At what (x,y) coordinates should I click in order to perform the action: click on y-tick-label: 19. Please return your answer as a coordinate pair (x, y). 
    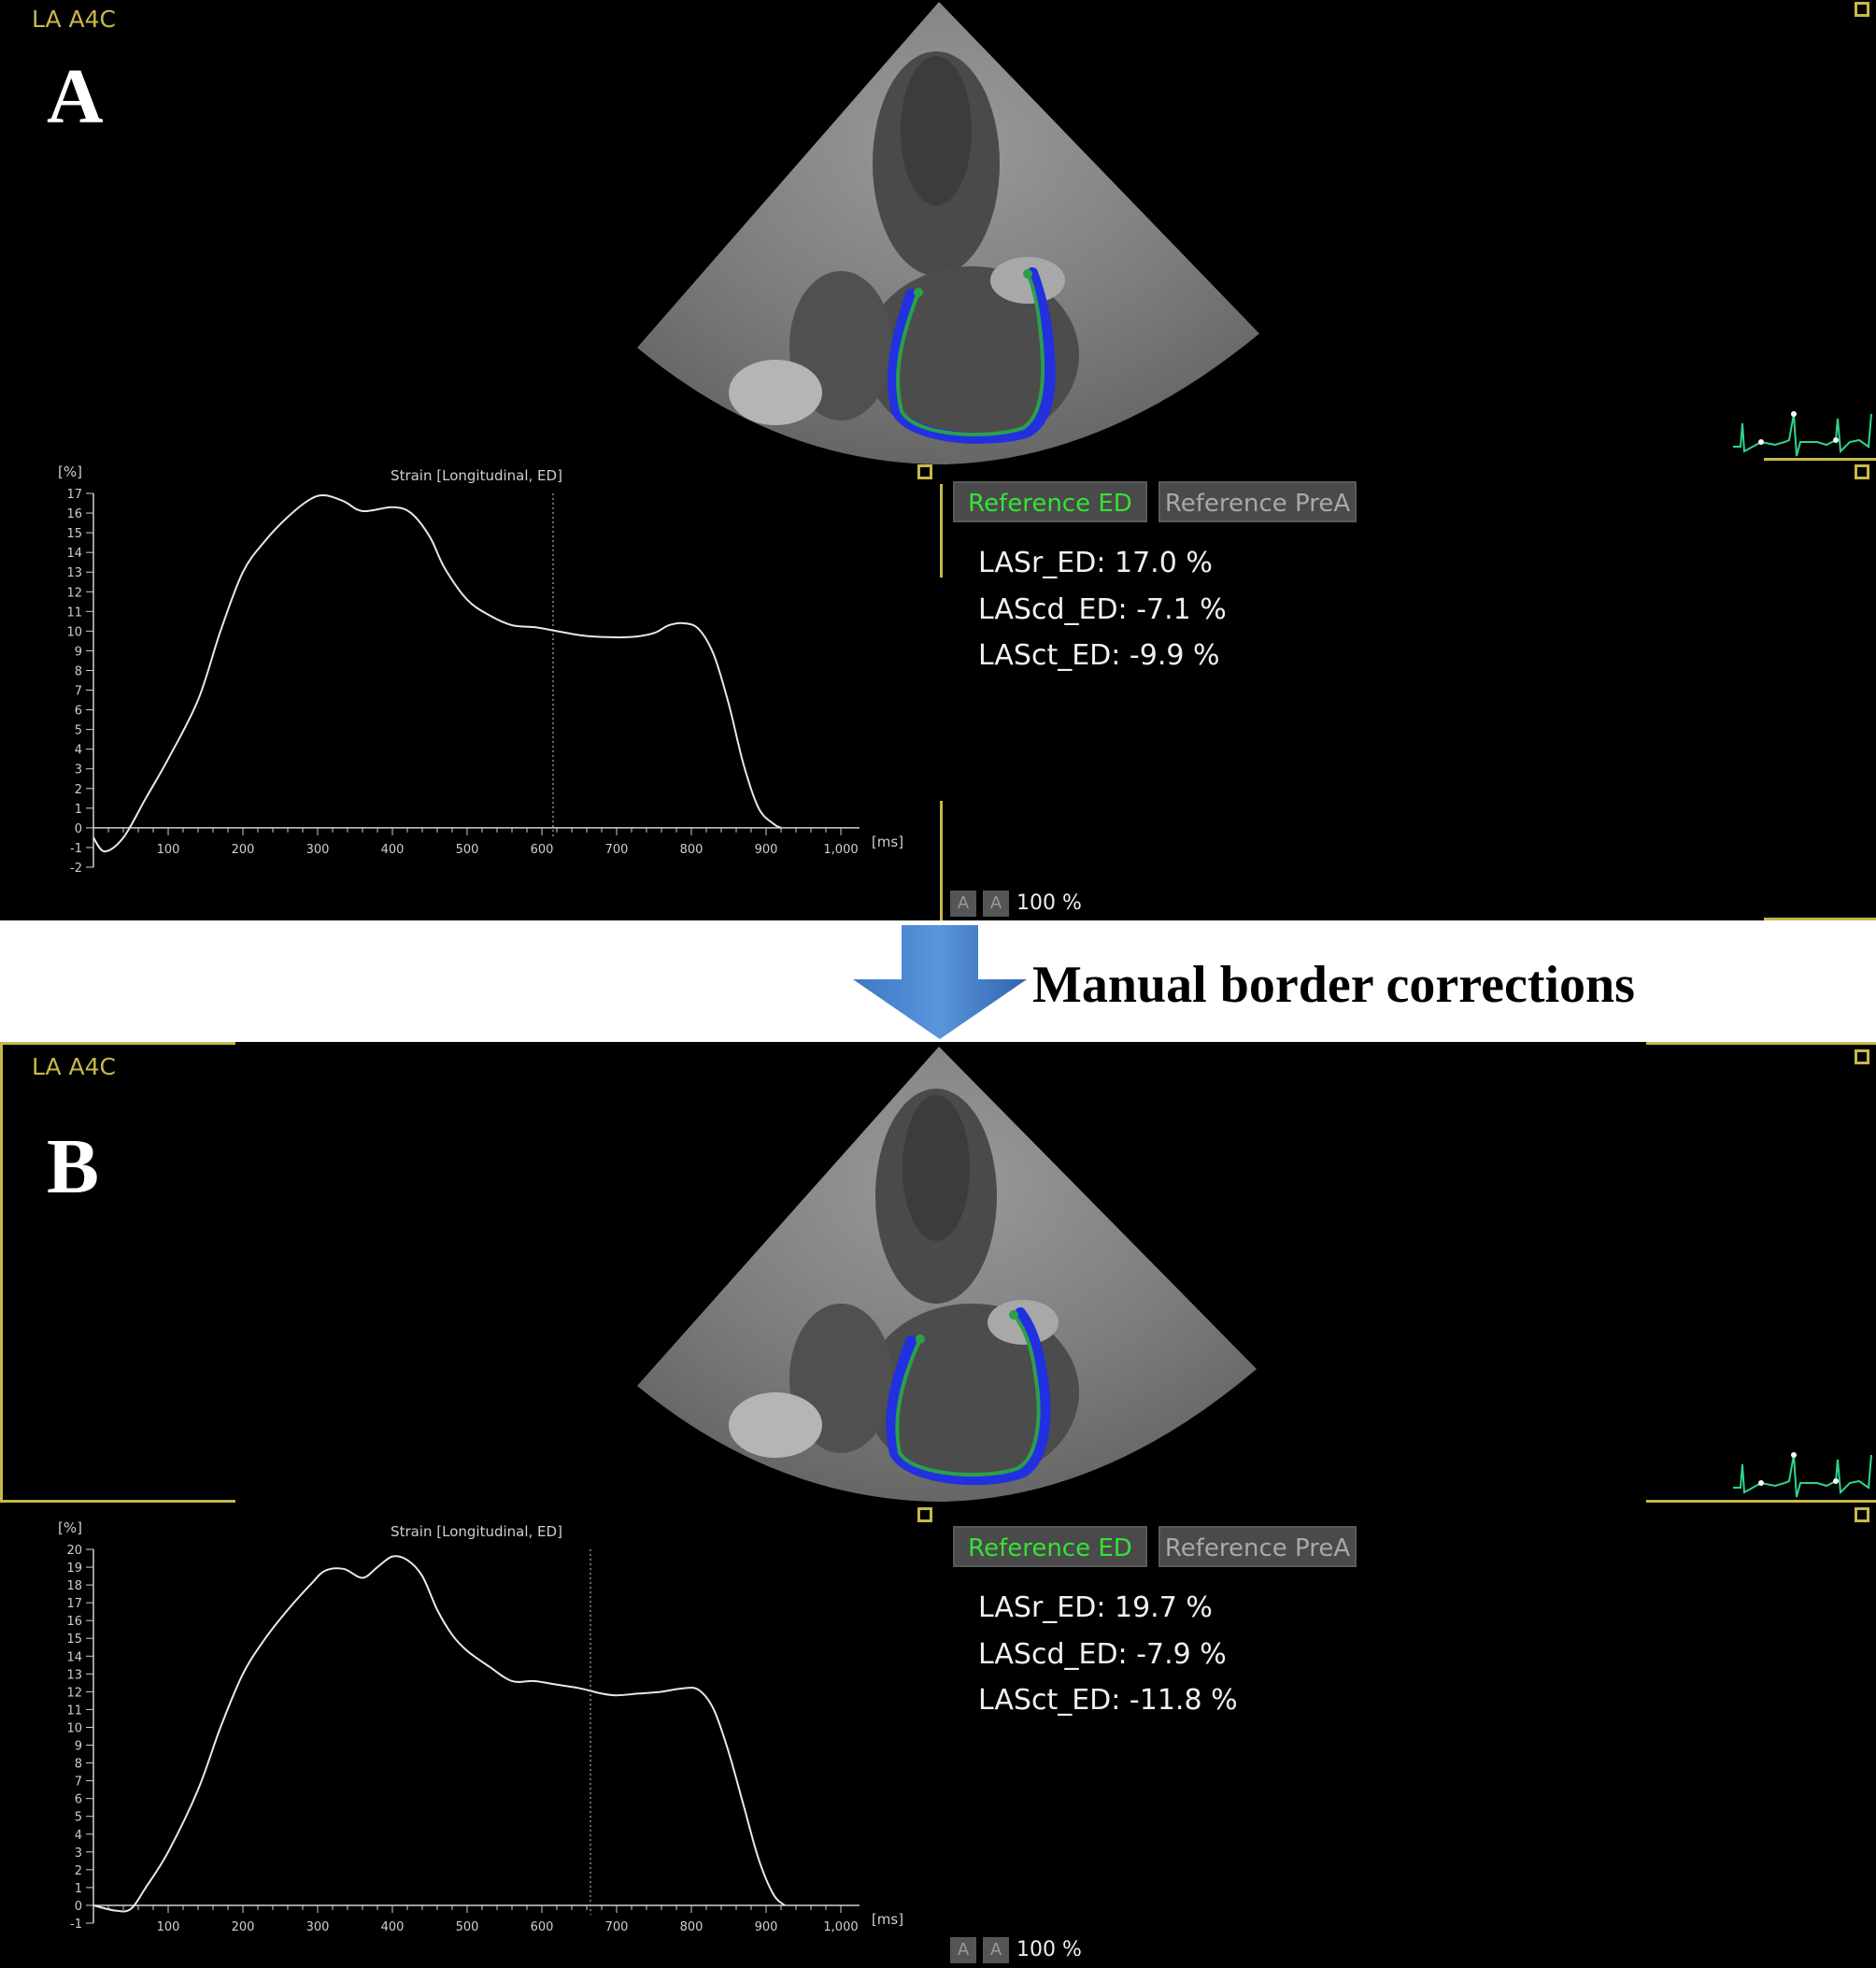
    Looking at the image, I should click on (74, 1569).